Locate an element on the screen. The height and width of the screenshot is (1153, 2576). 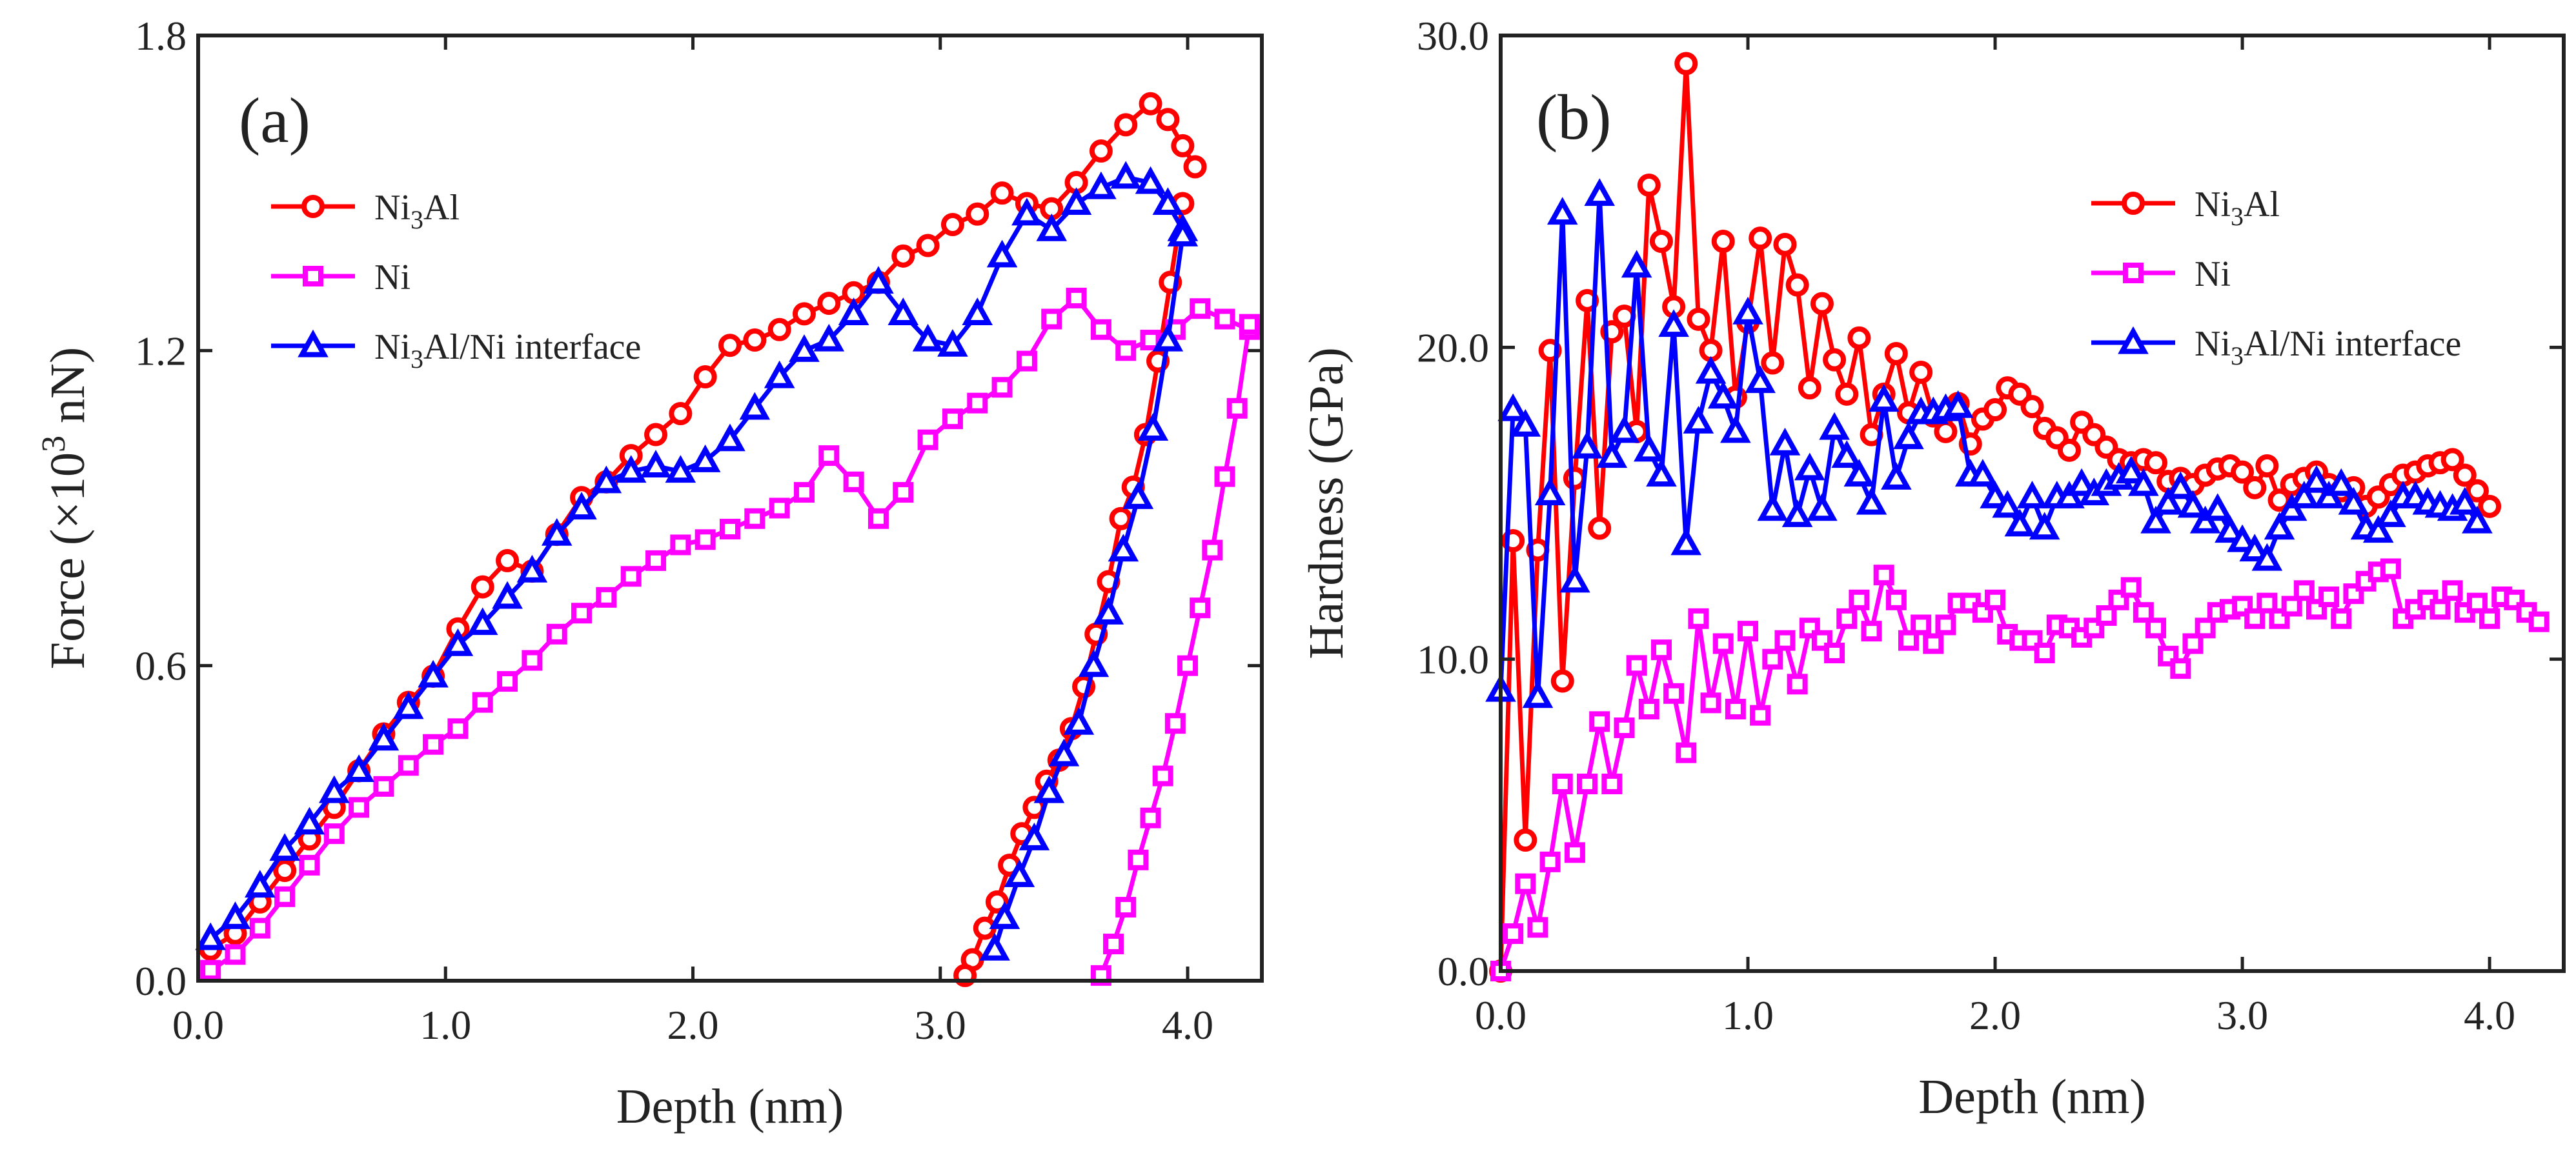
y-tick-label: 1.8 is located at coordinates (161, 36).